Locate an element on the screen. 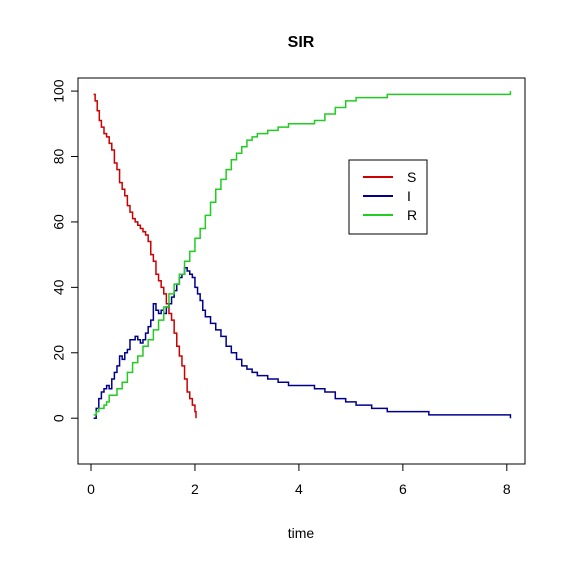 Image resolution: width=564 pixels, height=563 pixels. legend: SIR is located at coordinates (388, 197).